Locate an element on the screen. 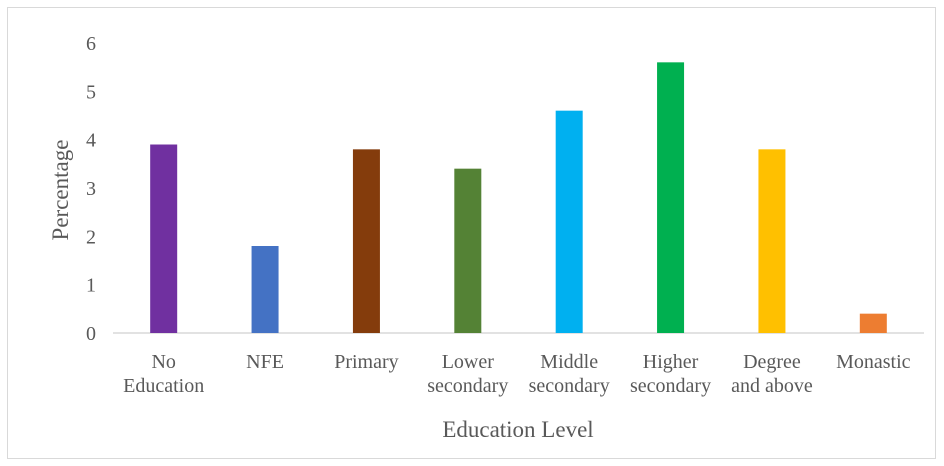 This screenshot has width=944, height=466. y-tick-label: 3 is located at coordinates (91, 189).